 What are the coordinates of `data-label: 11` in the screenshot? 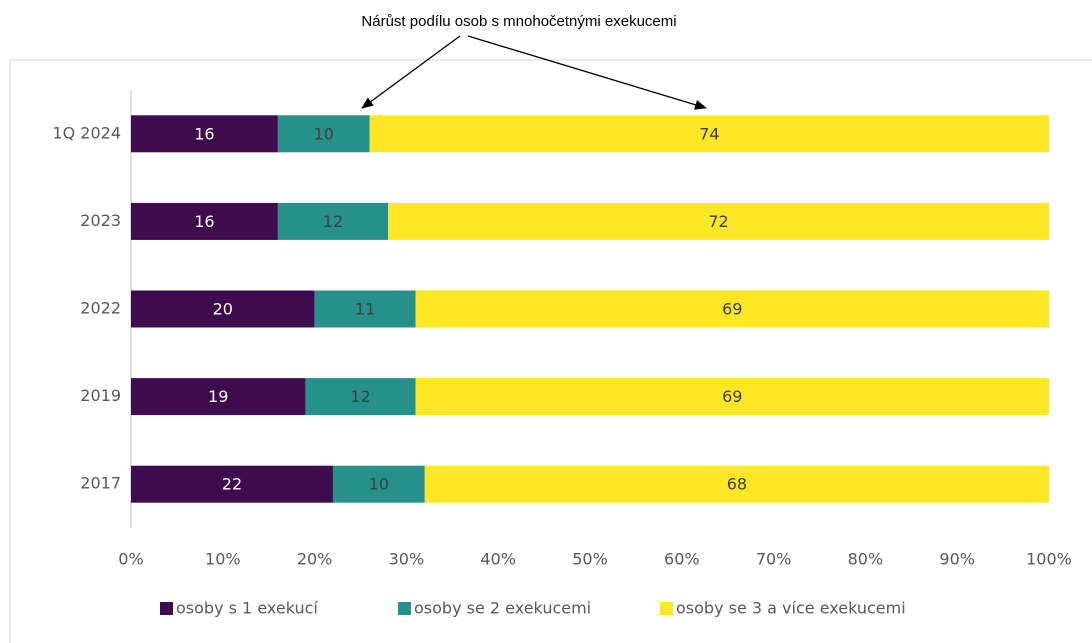 It's located at (365, 309).